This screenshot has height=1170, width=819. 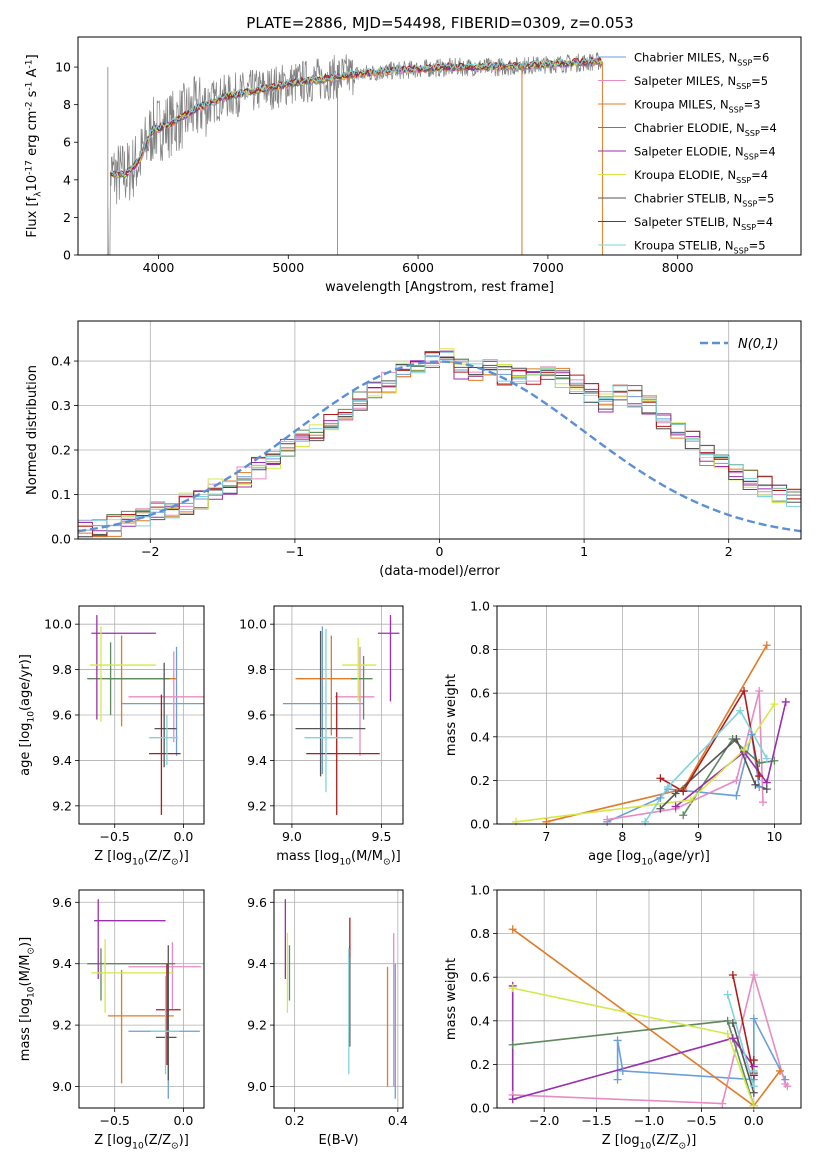 What do you see at coordinates (253, 624) in the screenshot?
I see `y-tick-label: 10.0` at bounding box center [253, 624].